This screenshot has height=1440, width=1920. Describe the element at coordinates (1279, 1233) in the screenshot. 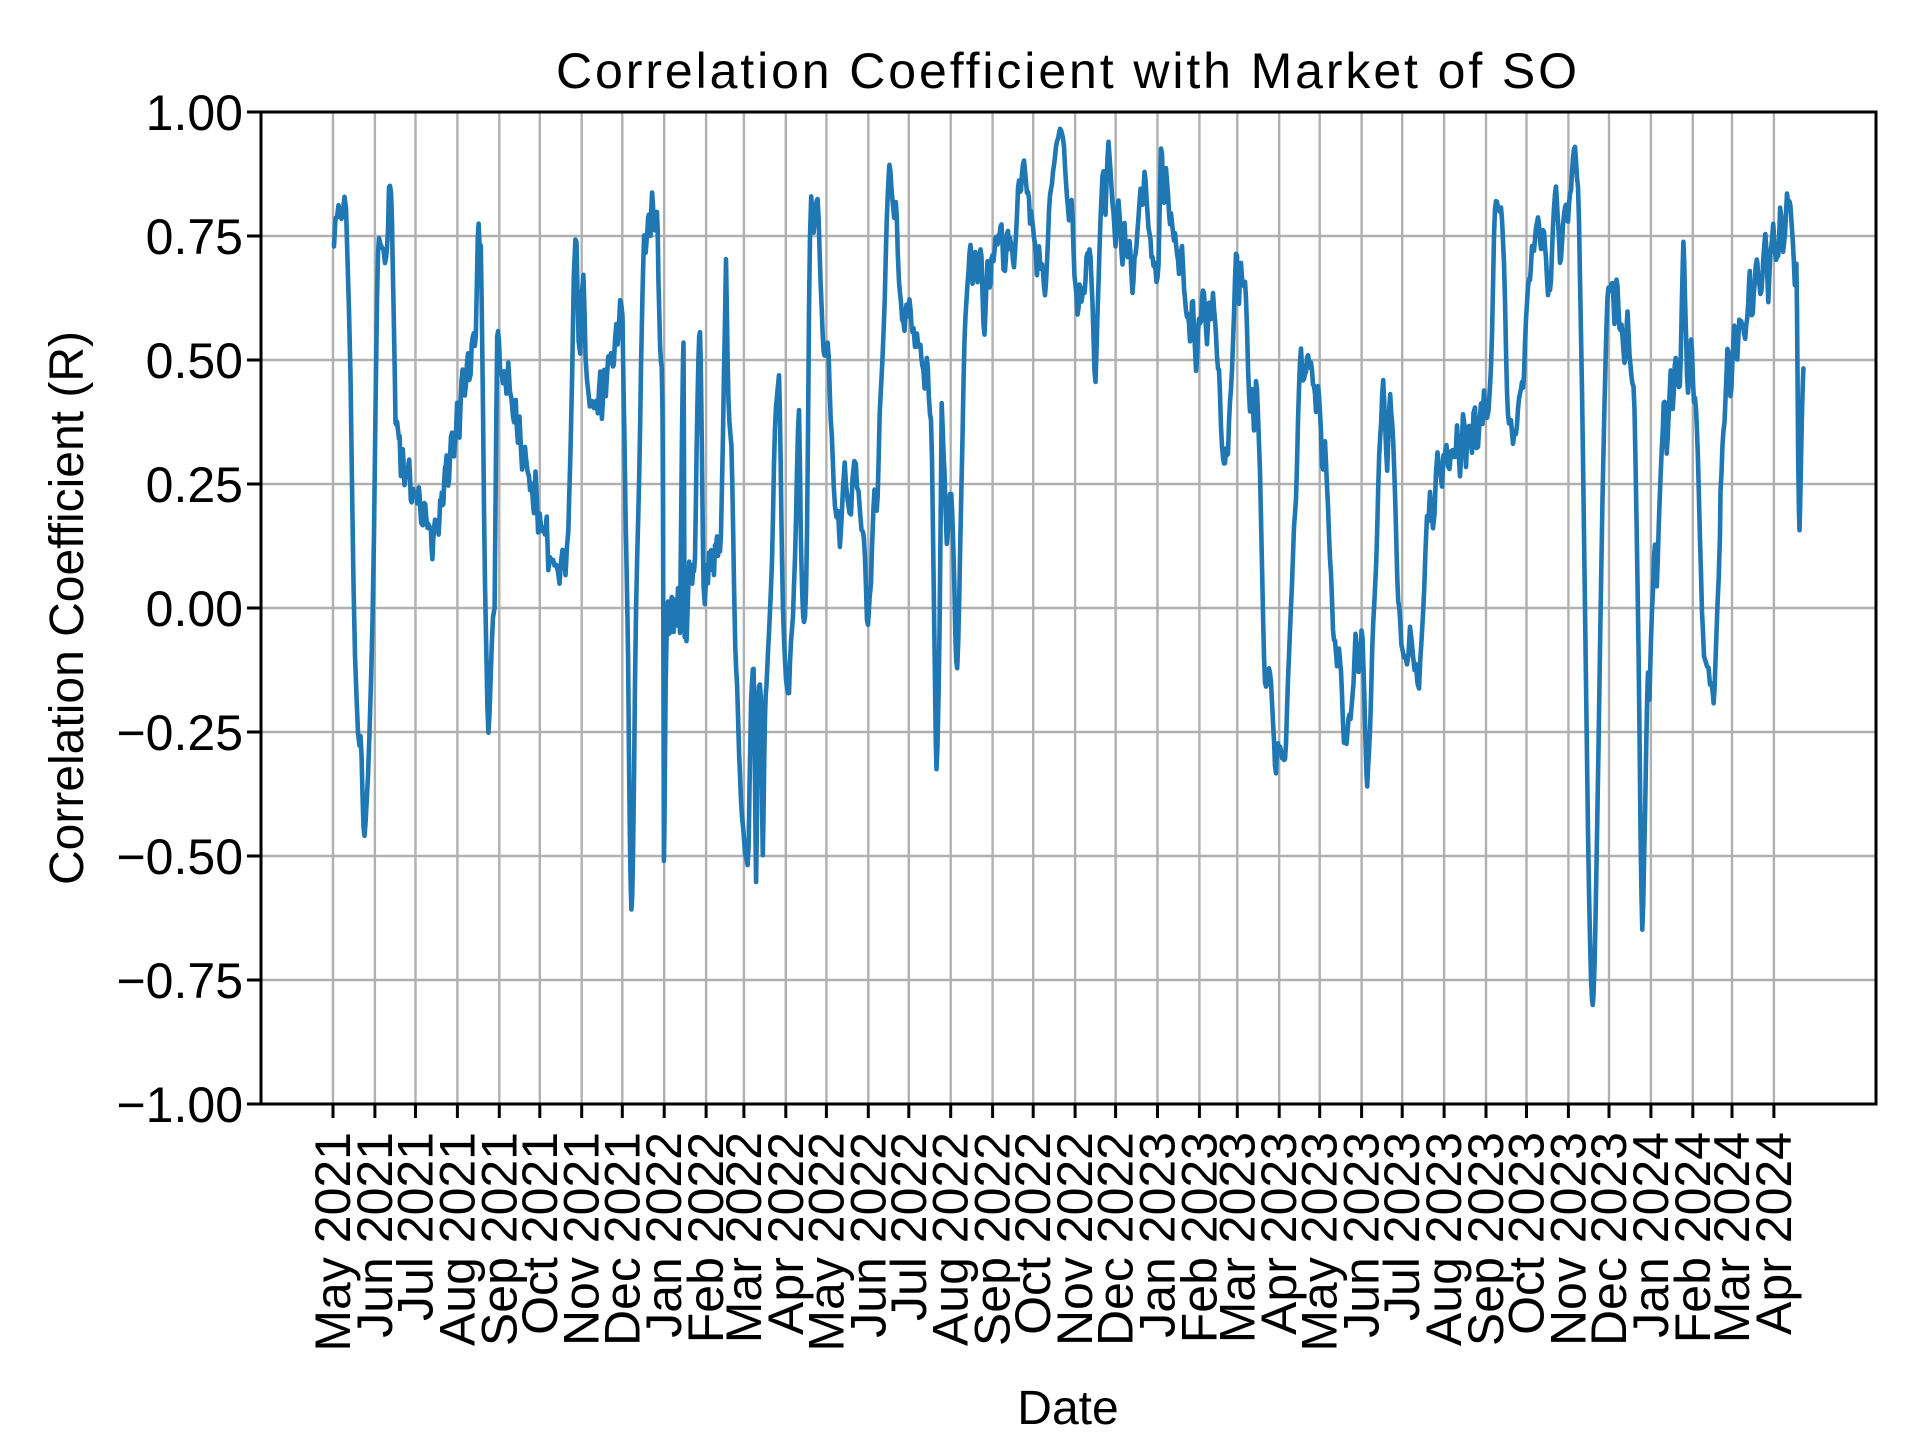

I see `svg-text: Apr 2023` at that location.